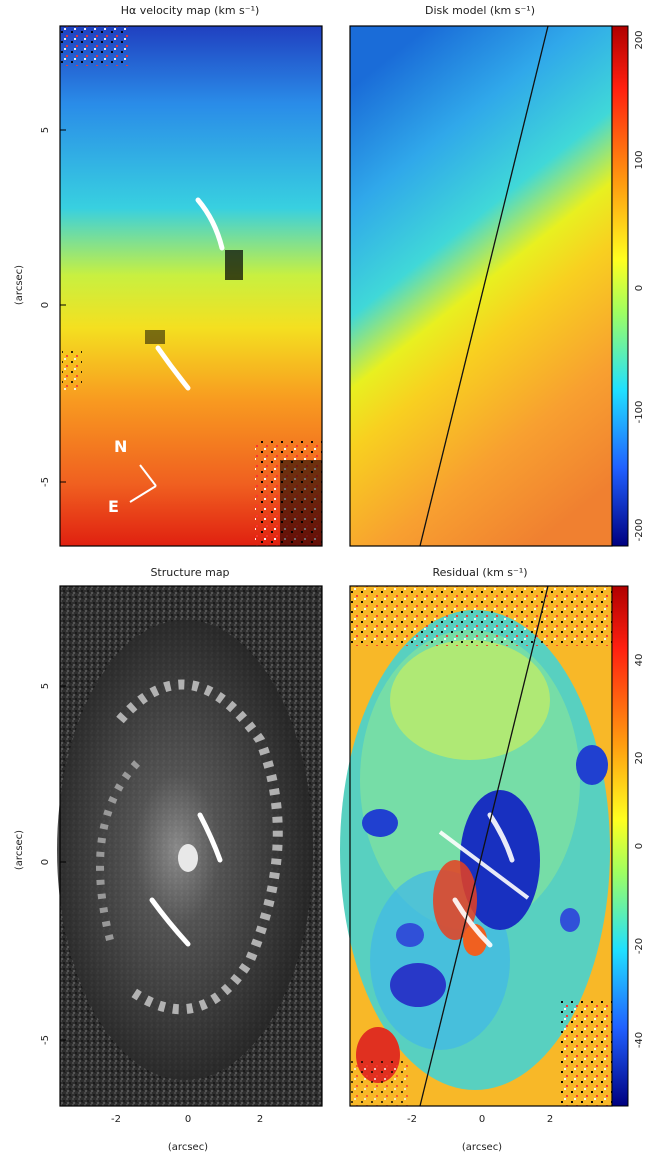 The height and width of the screenshot is (1164, 649). Describe the element at coordinates (120, 446) in the screenshot. I see `compass-north-label: N` at that location.